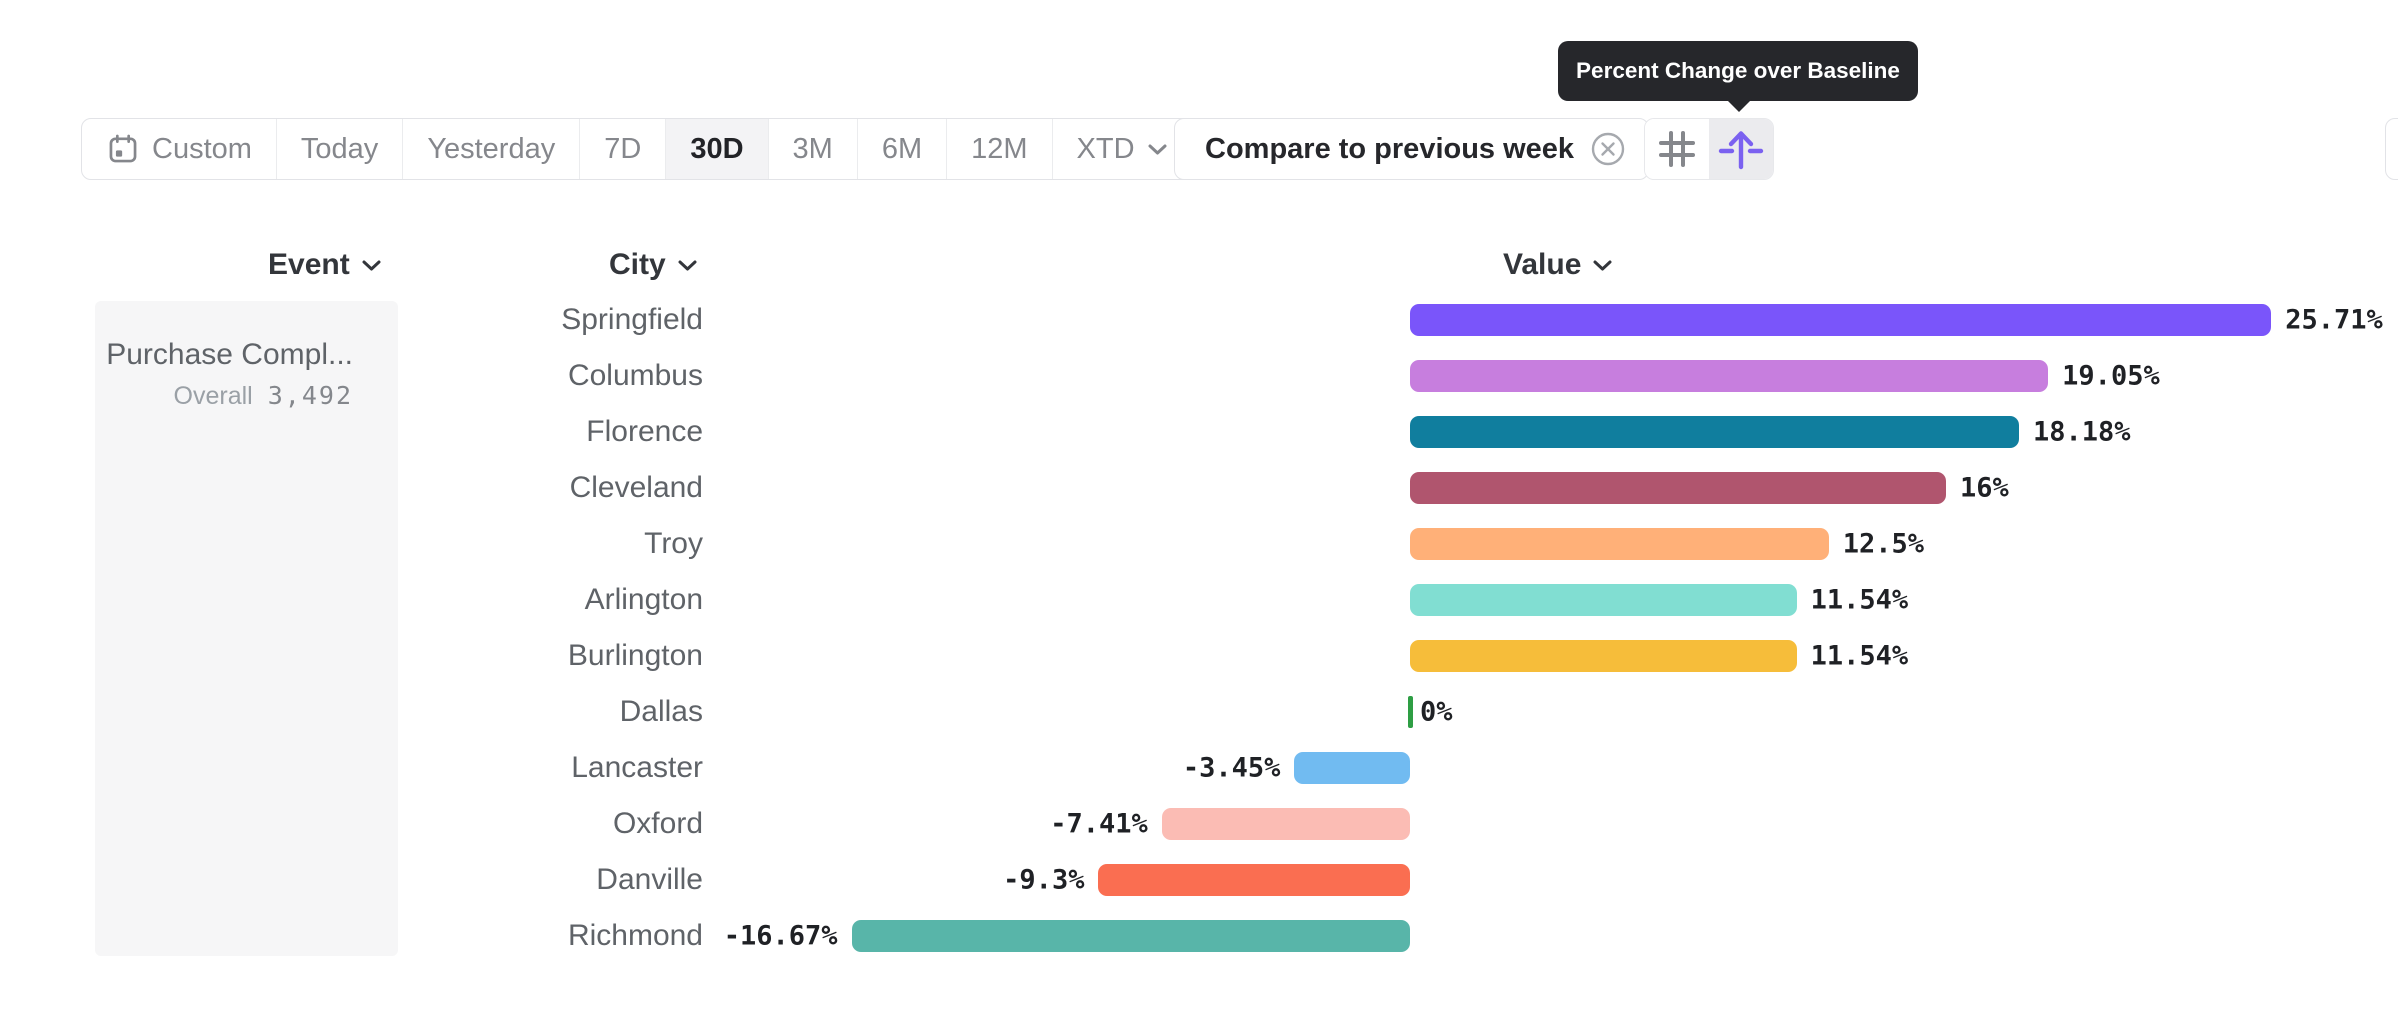  Describe the element at coordinates (2082, 432) in the screenshot. I see `value-label: 18.18%` at that location.